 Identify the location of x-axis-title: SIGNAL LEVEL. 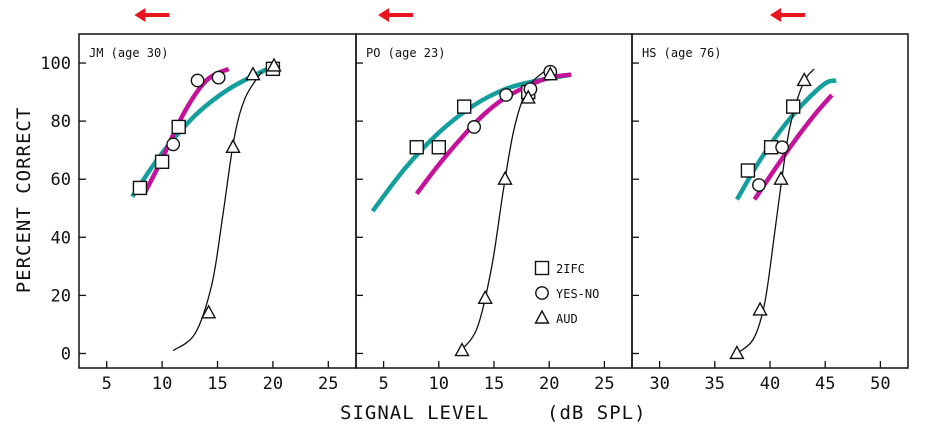
(414, 413).